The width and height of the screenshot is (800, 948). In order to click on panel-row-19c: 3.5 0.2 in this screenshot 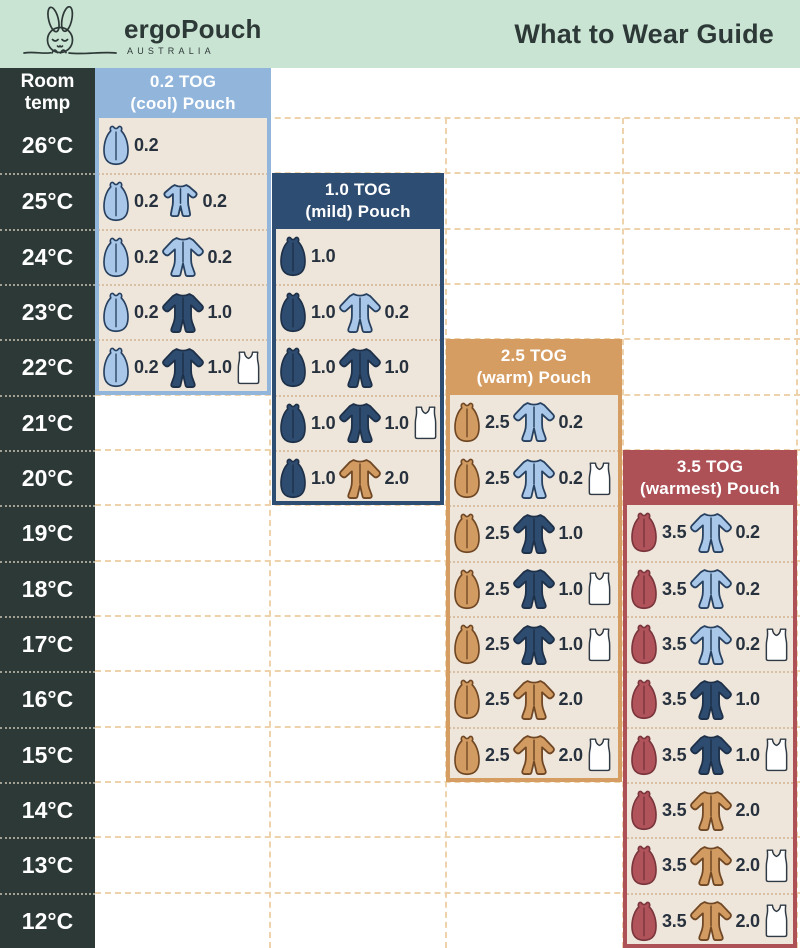, I will do `click(710, 532)`.